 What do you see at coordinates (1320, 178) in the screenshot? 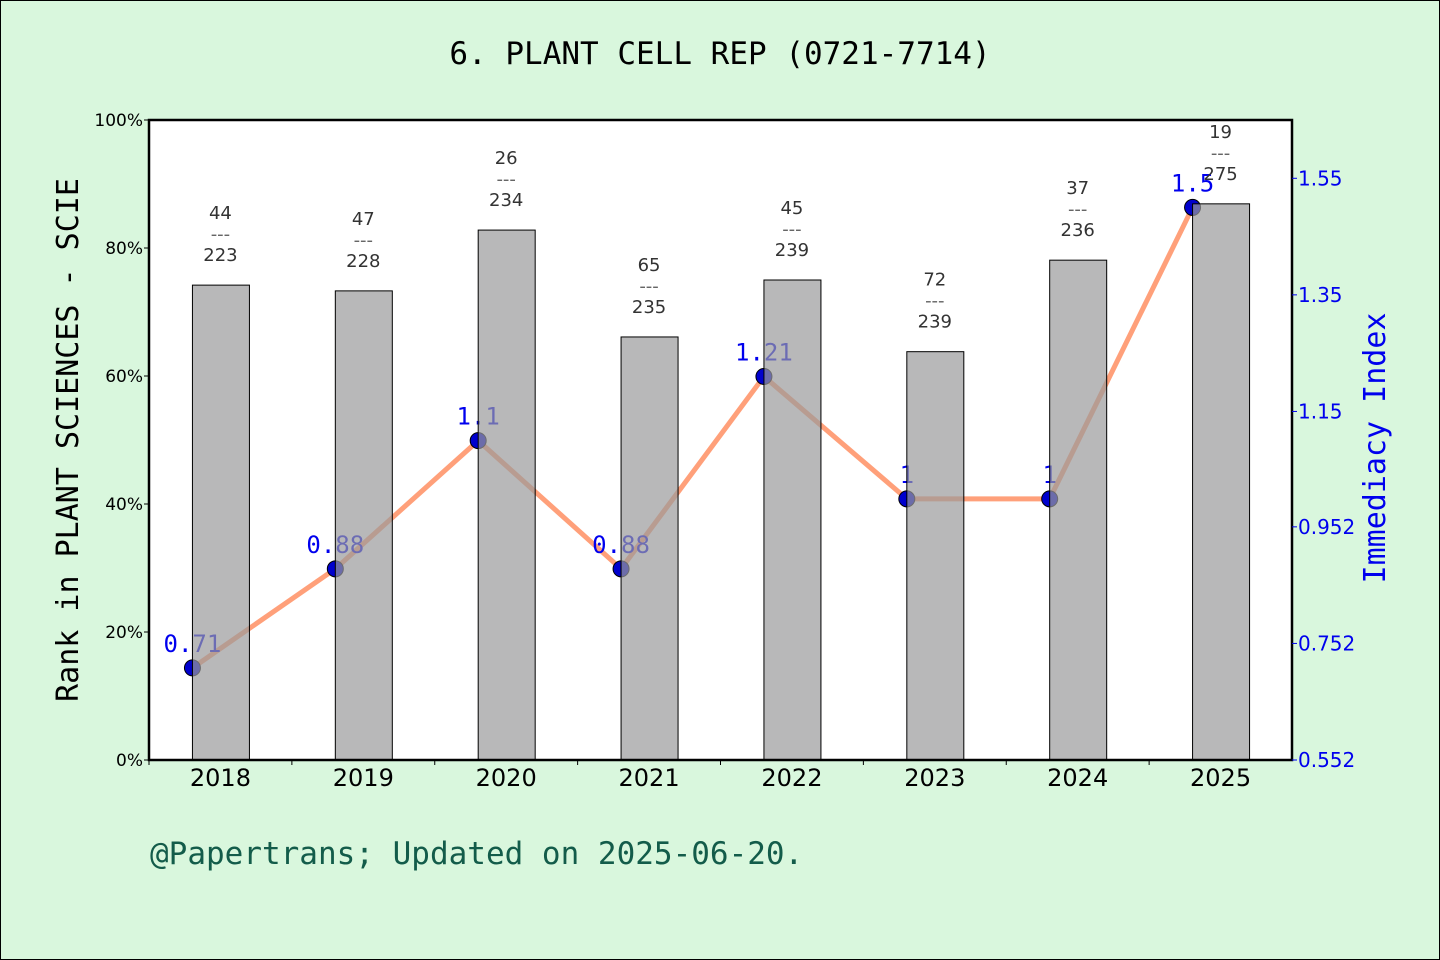
I see `right-tick-label: 1.55` at bounding box center [1320, 178].